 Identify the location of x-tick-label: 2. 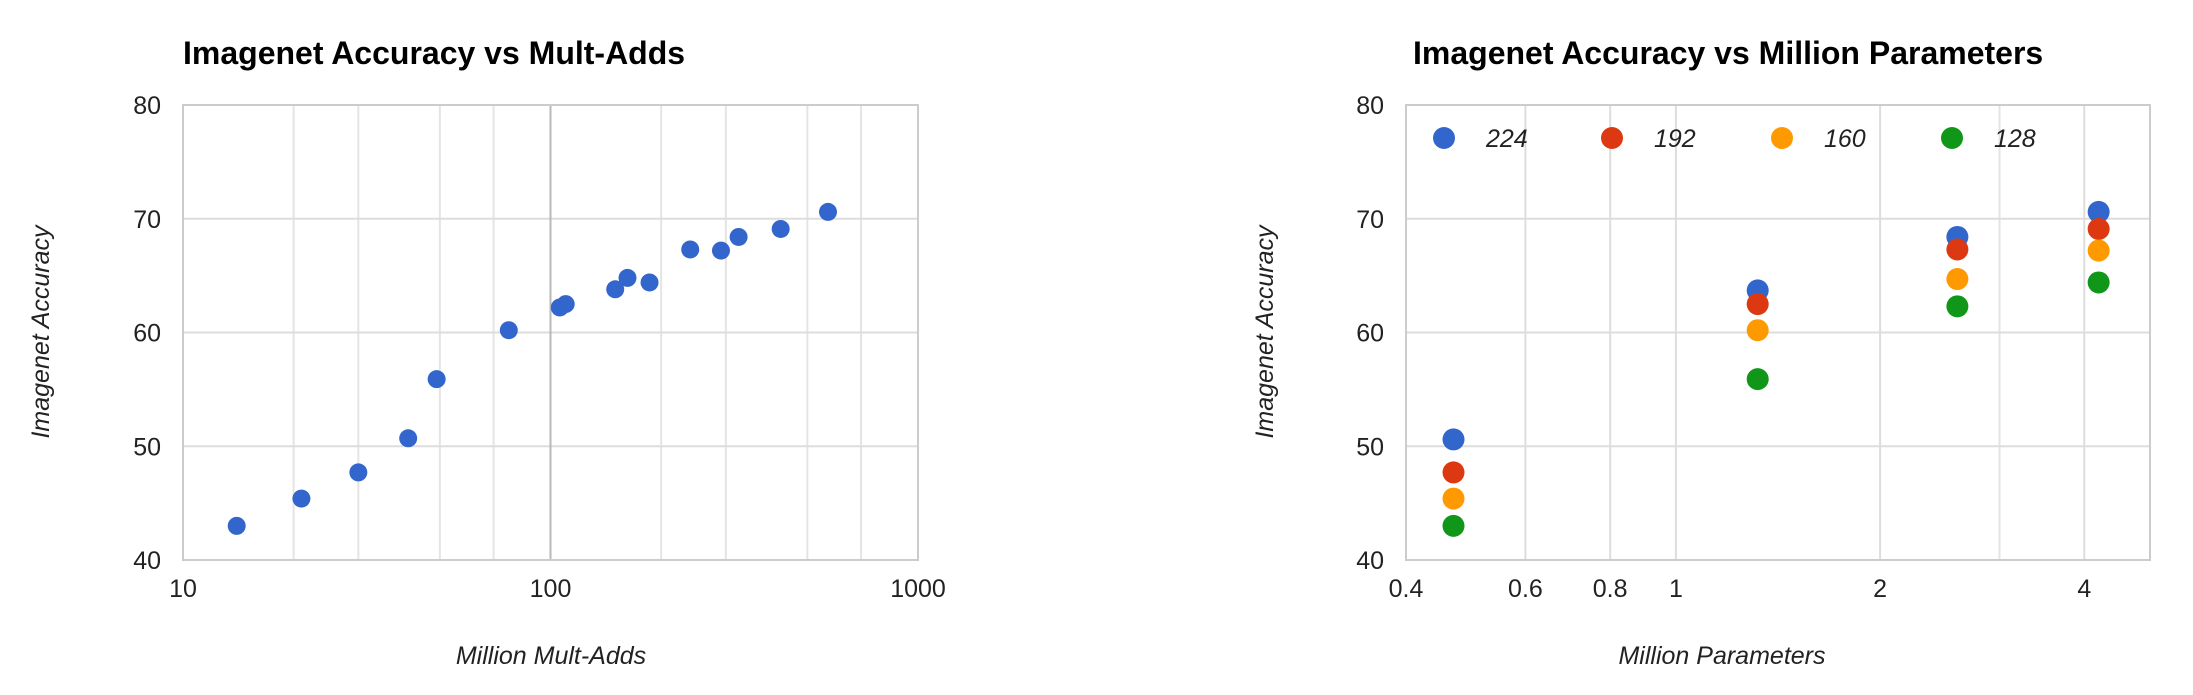
(1880, 589).